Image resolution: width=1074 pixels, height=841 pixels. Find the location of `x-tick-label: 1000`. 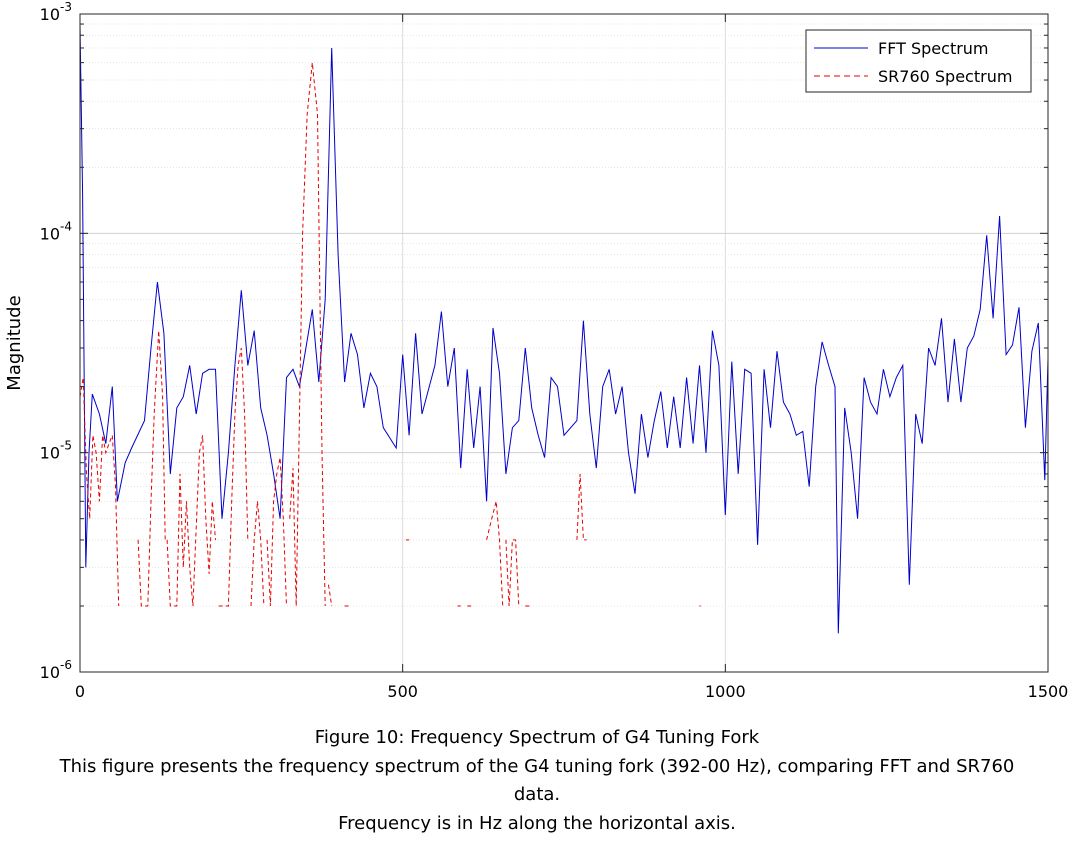

x-tick-label: 1000 is located at coordinates (725, 691).